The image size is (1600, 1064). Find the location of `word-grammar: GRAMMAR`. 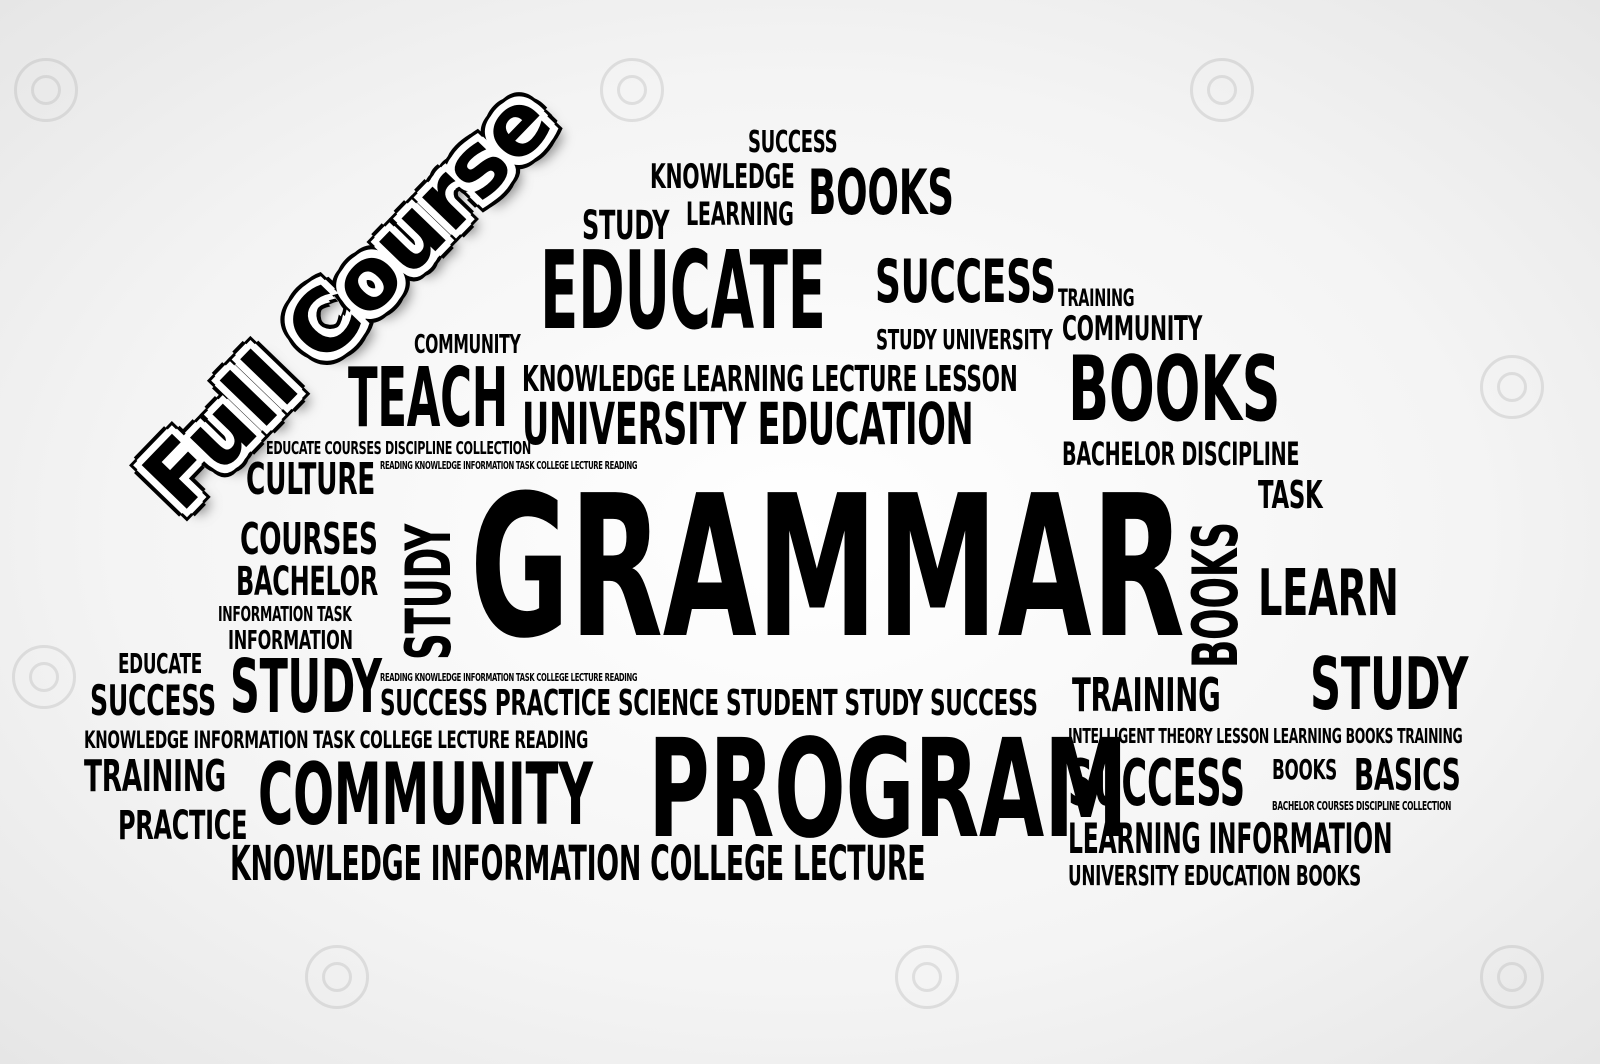

word-grammar: GRAMMAR is located at coordinates (827, 568).